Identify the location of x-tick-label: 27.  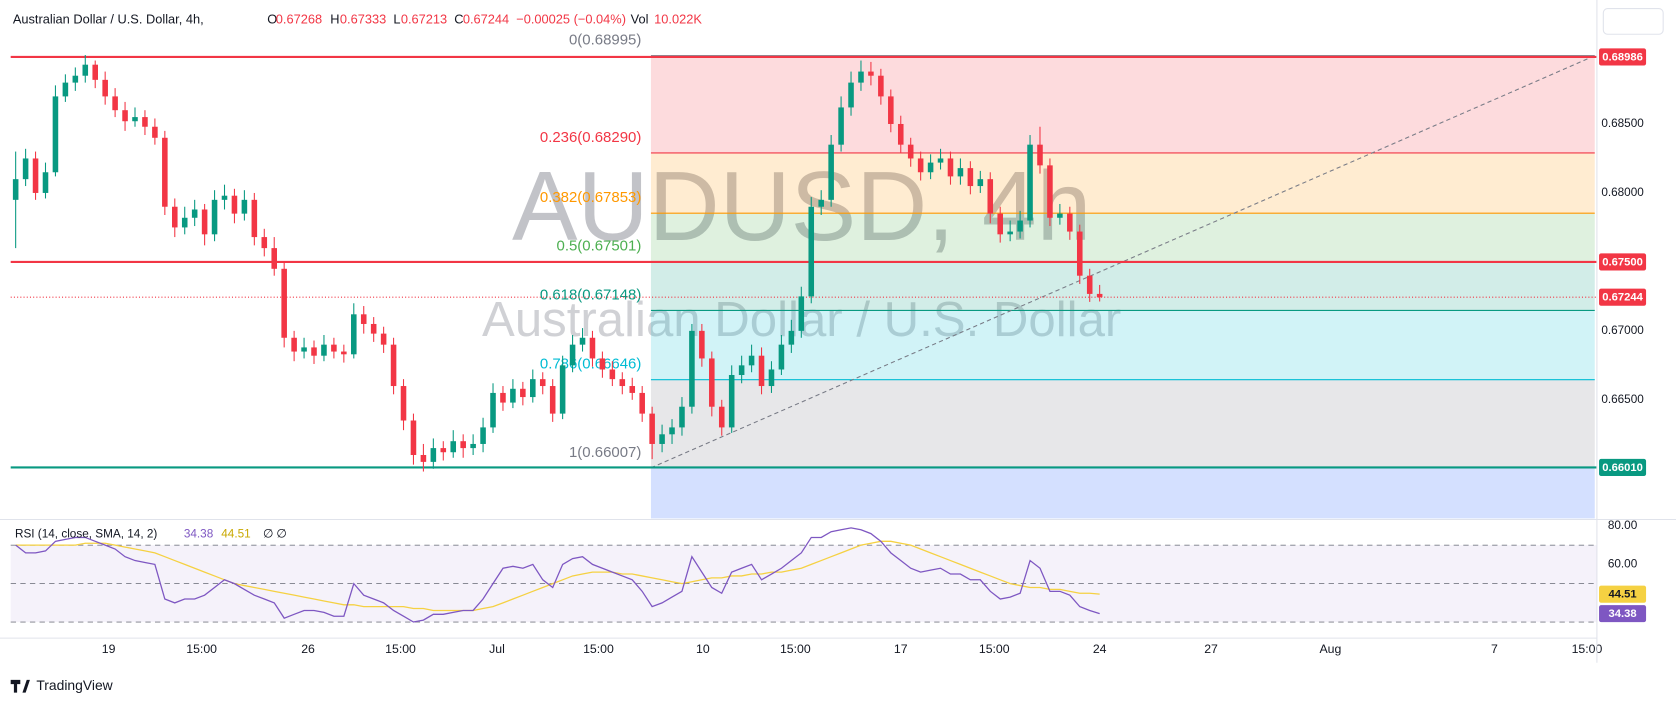
(1211, 649).